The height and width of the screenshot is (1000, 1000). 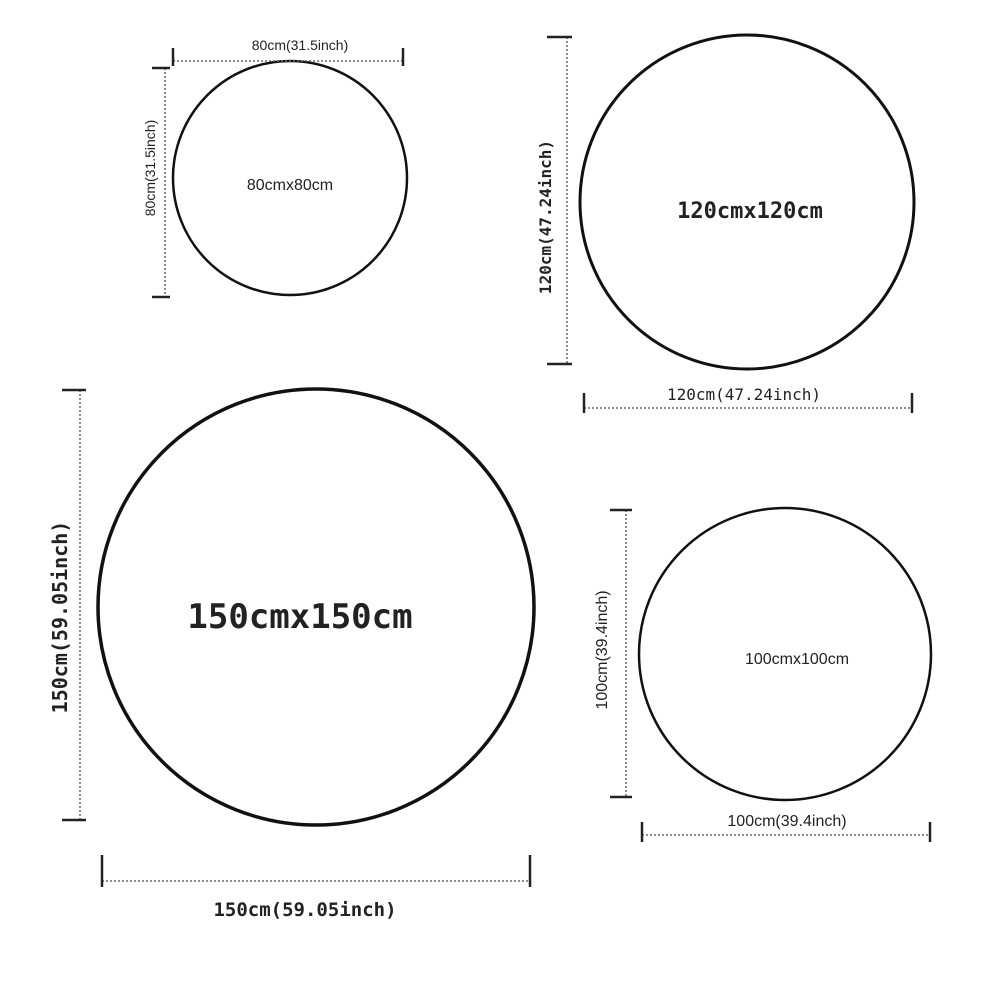 I want to click on circle-80-height-label: 80cm(31.5inch), so click(x=150, y=168).